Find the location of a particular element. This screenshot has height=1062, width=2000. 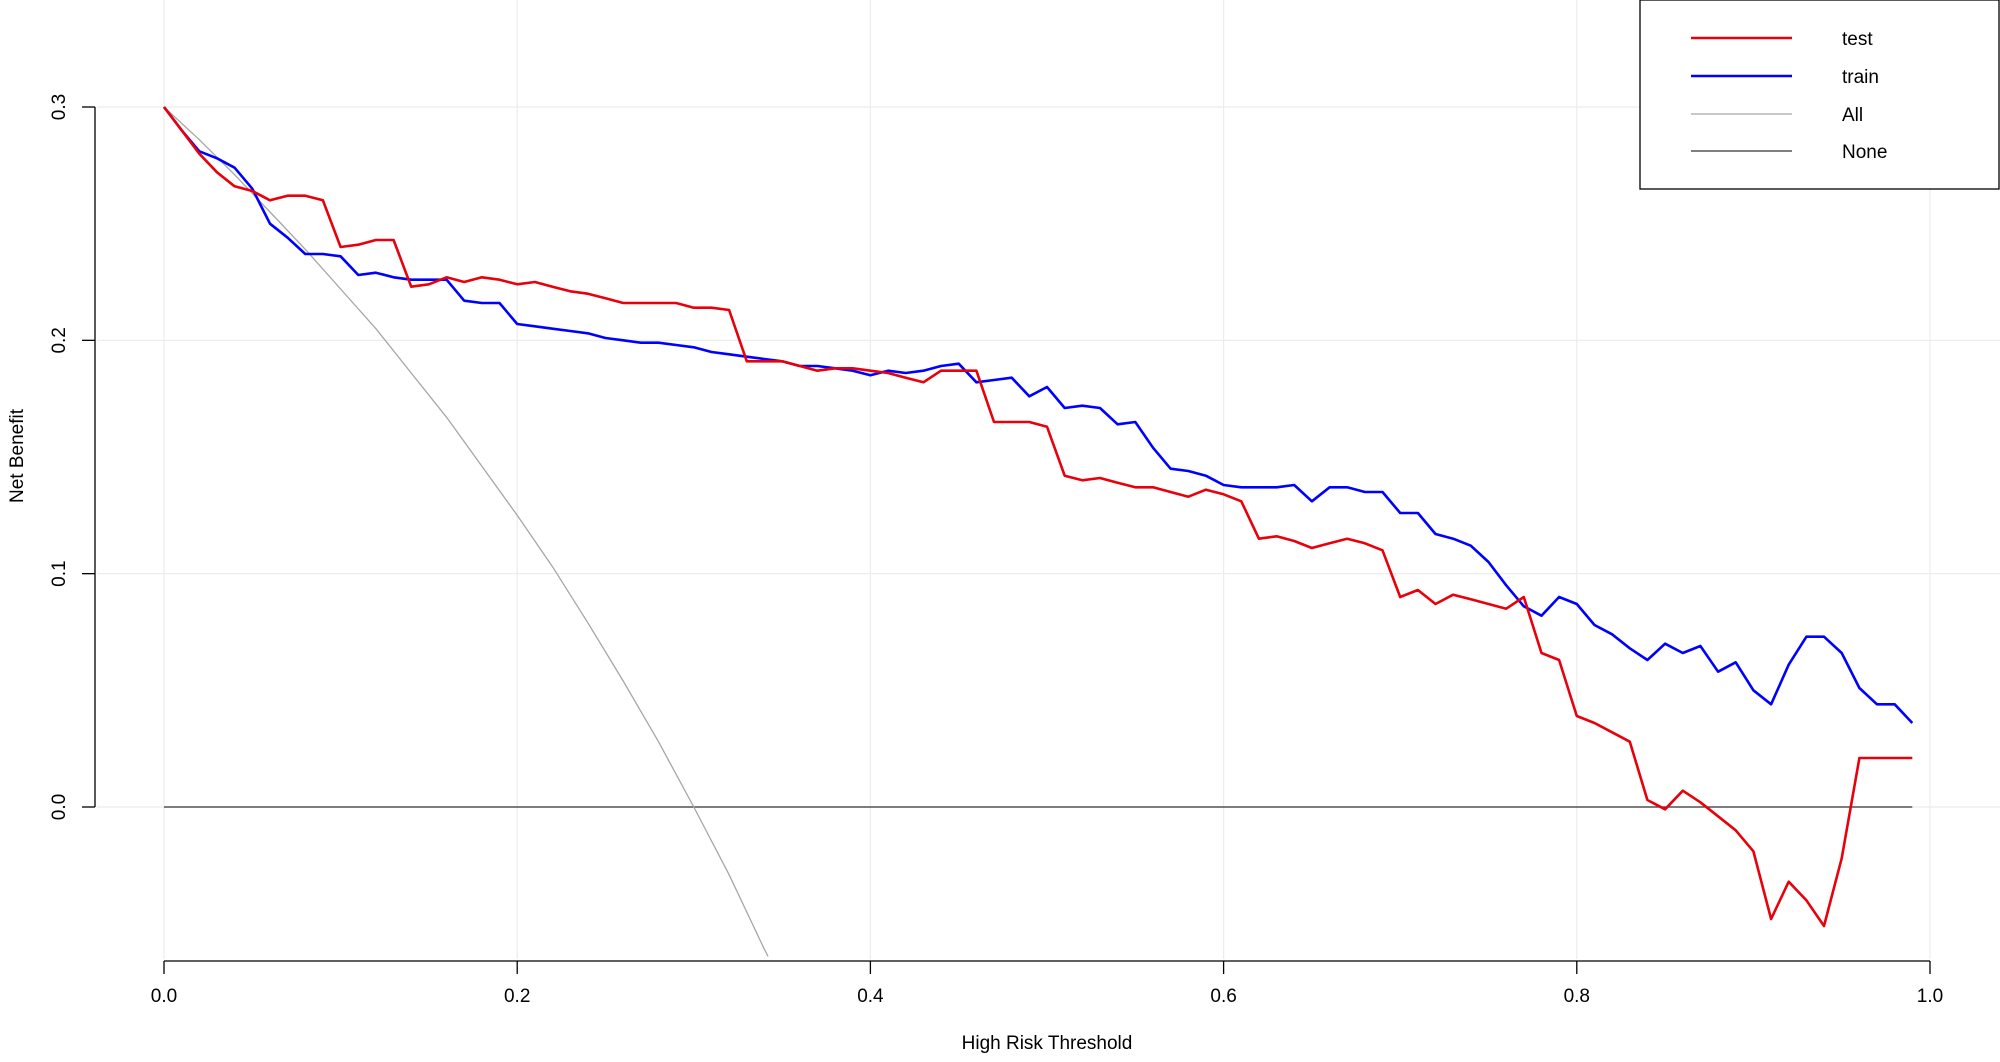

x-tick-label-0: 0.0 is located at coordinates (164, 996).